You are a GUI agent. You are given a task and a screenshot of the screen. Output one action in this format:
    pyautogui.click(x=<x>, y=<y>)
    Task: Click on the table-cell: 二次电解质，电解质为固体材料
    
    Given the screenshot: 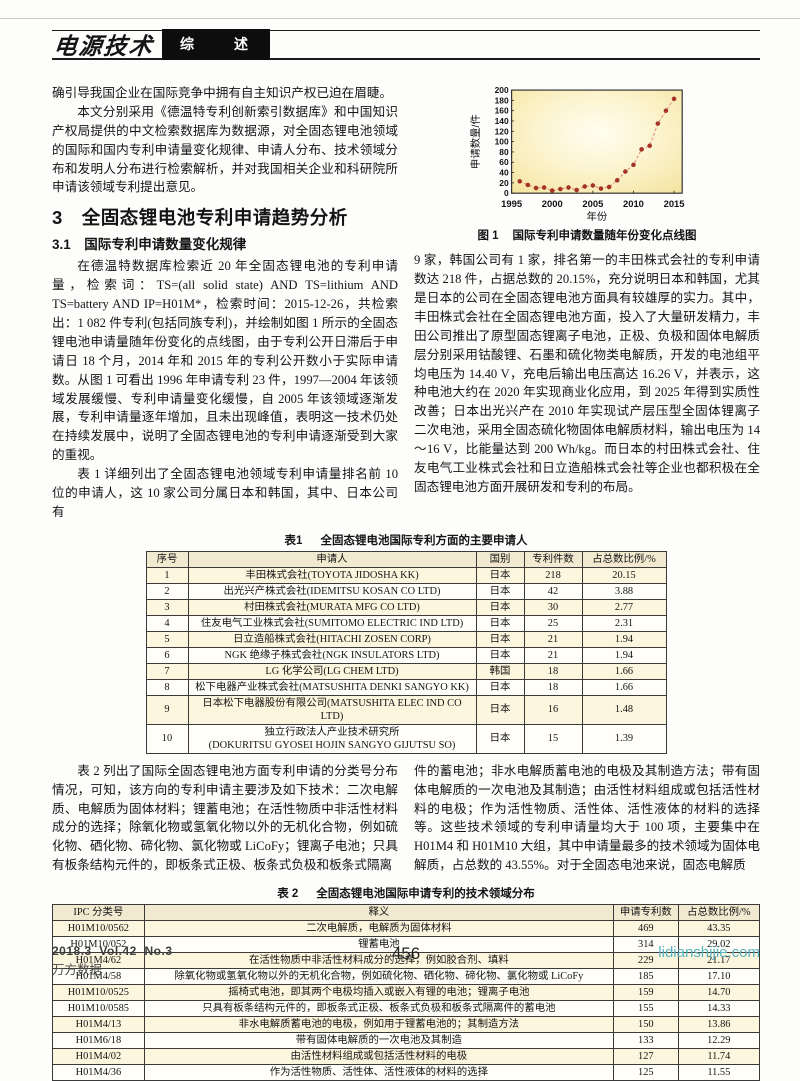 What is the action you would take?
    pyautogui.click(x=378, y=929)
    